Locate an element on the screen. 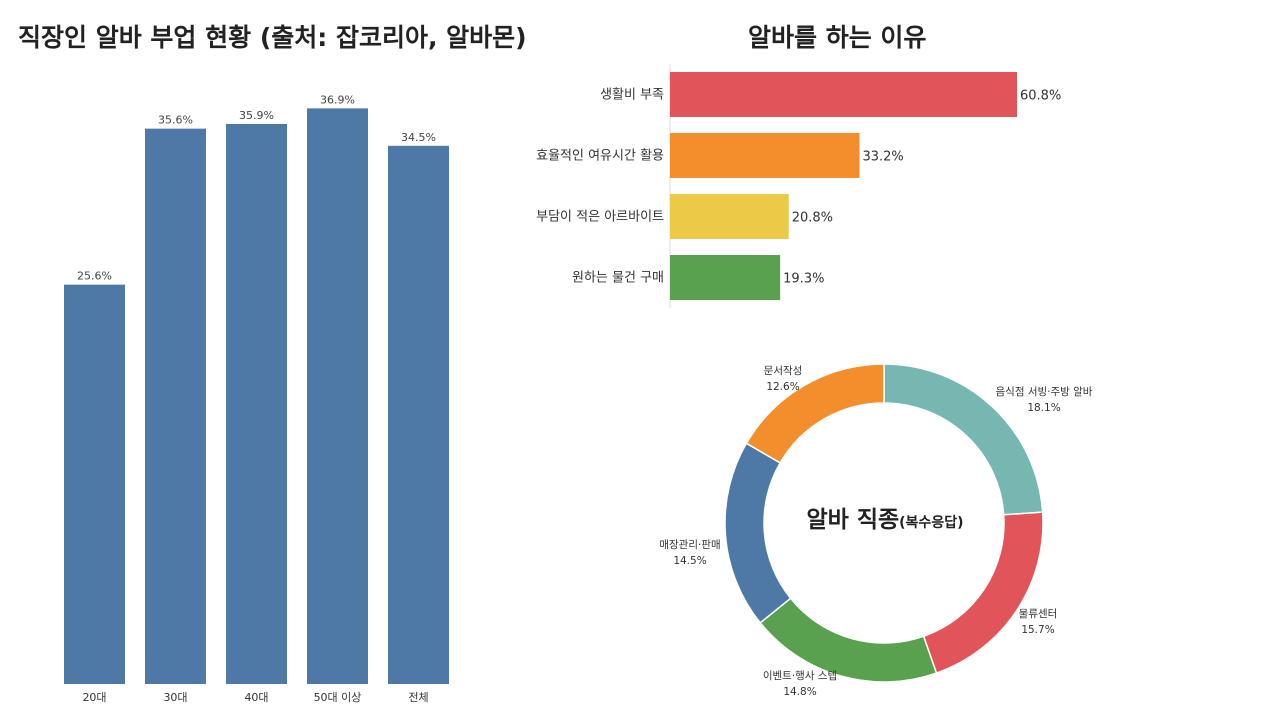  reason-category-label: 생활비 부족 is located at coordinates (632, 95).